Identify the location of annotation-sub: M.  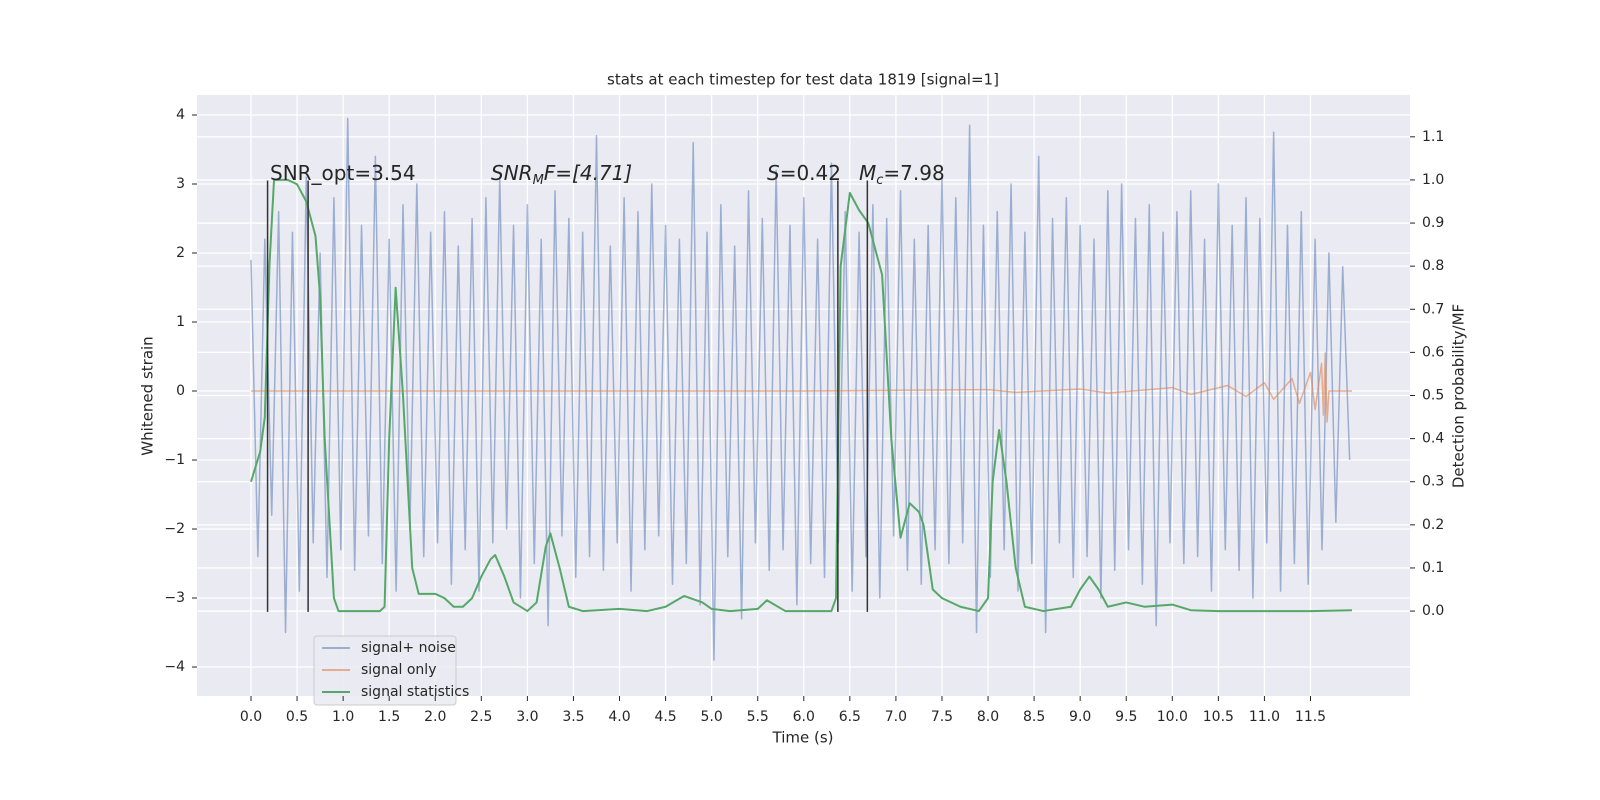
(538, 180).